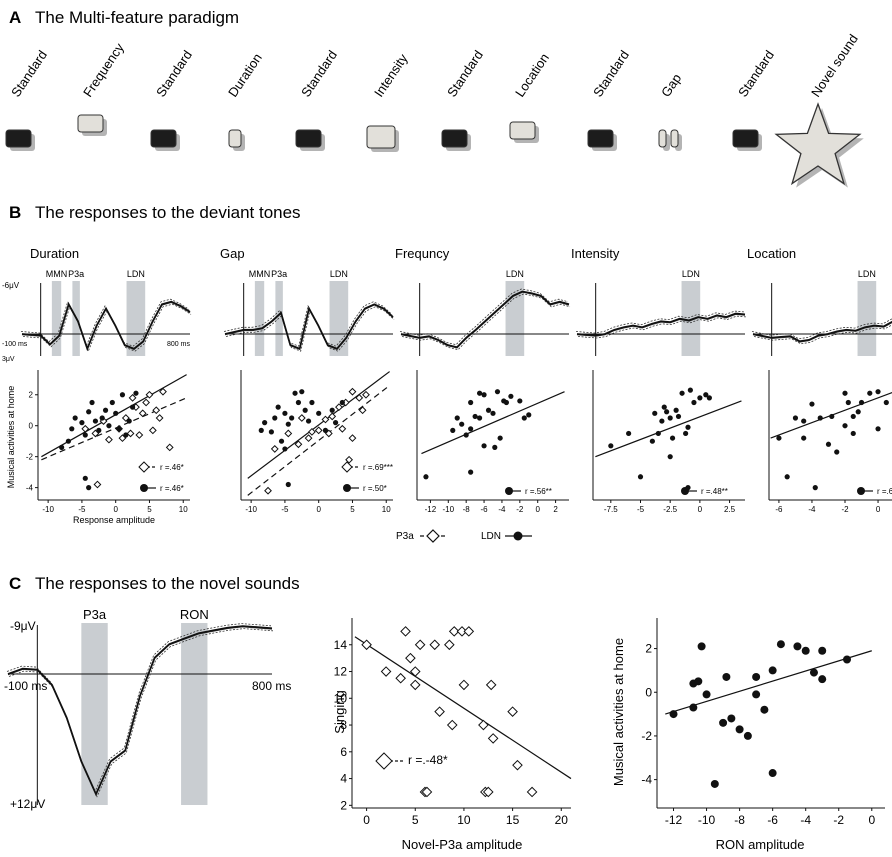 This screenshot has width=892, height=857. I want to click on erp-ci-lower, so click(821, 329).